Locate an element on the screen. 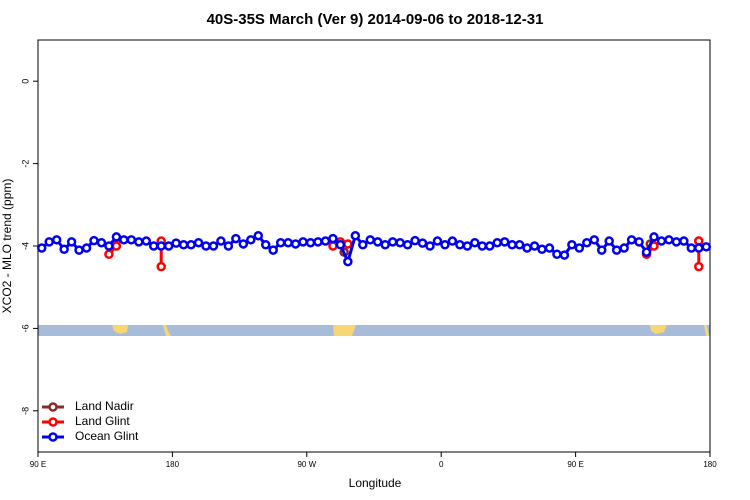  y-tick-label: -8 is located at coordinates (25, 411).